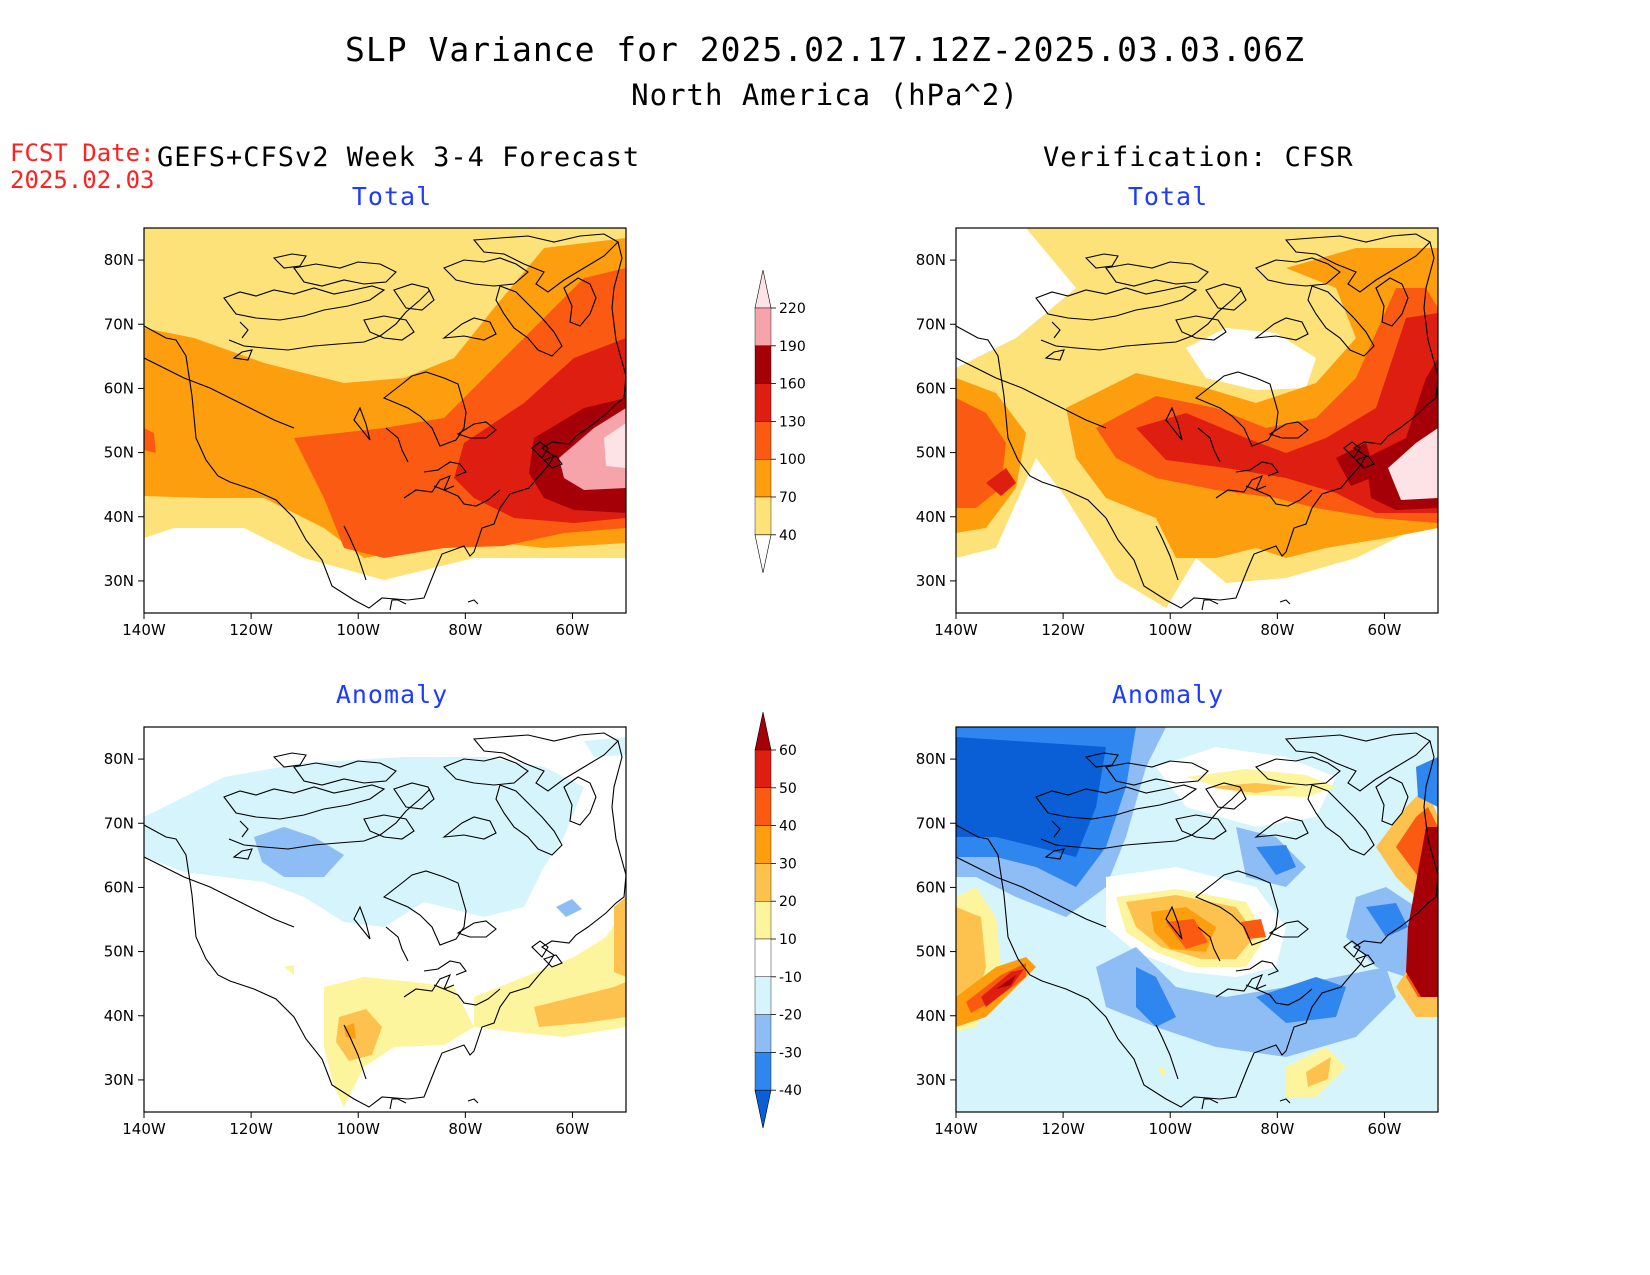 This screenshot has width=1650, height=1275. Describe the element at coordinates (790, 1053) in the screenshot. I see `colorbar-label: -30` at that location.